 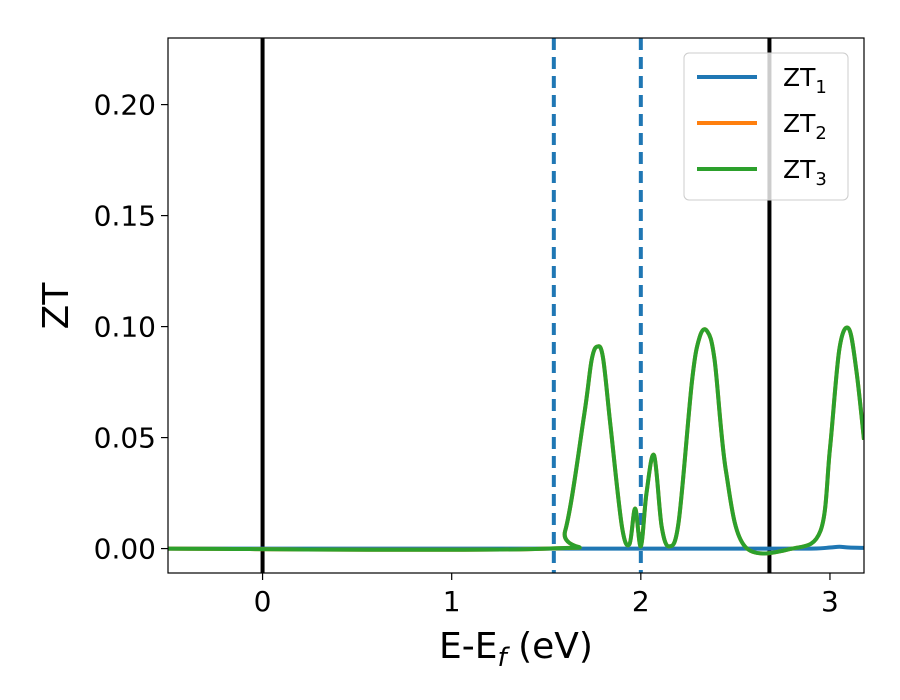 What do you see at coordinates (805, 126) in the screenshot?
I see `legend-label-zt2: ZT2` at bounding box center [805, 126].